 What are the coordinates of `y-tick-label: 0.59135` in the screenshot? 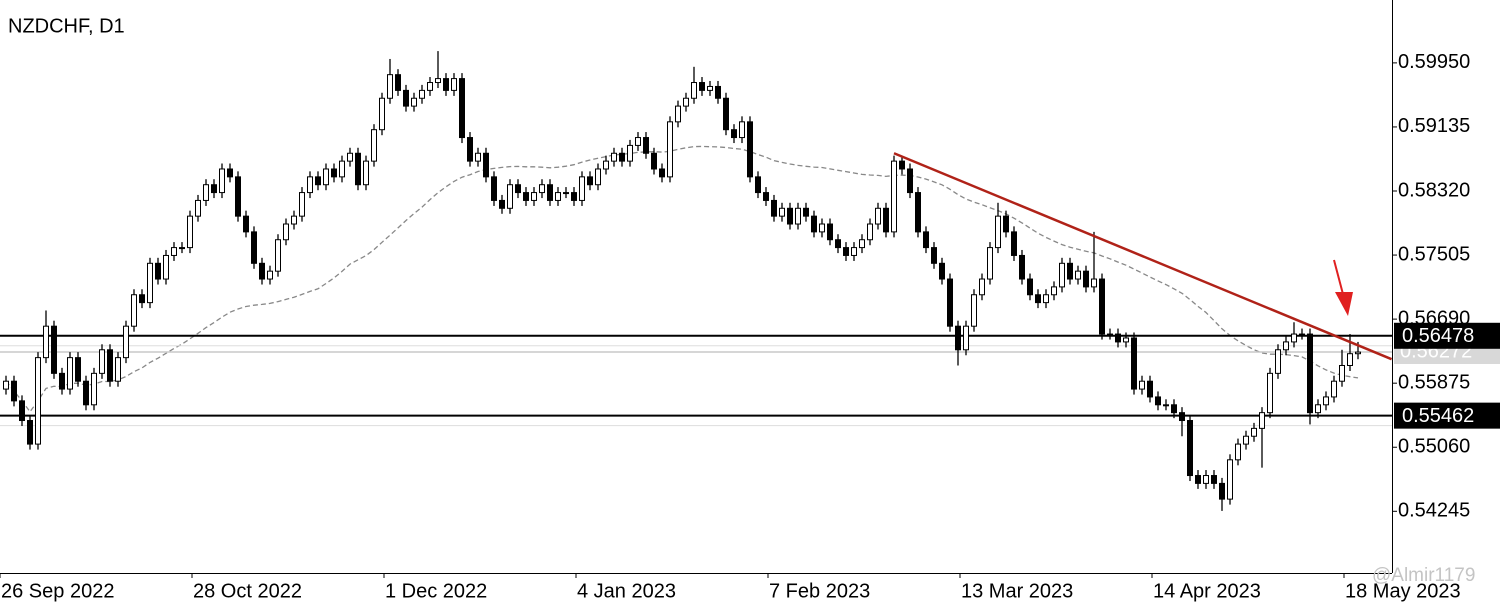 It's located at (1434, 126).